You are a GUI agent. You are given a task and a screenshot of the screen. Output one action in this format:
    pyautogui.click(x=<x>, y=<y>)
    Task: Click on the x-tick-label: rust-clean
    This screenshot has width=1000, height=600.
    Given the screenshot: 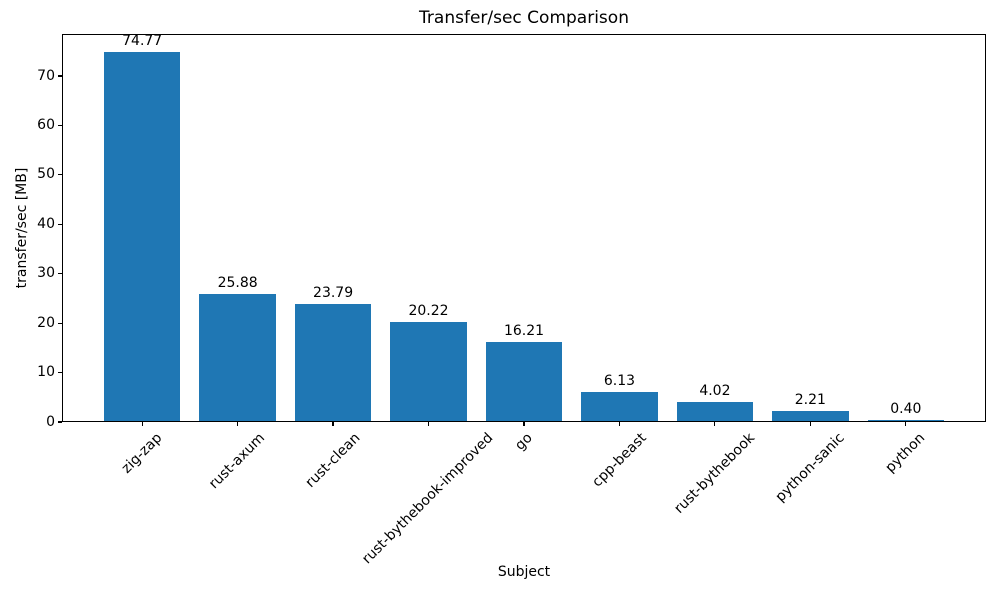 What is the action you would take?
    pyautogui.click(x=333, y=460)
    